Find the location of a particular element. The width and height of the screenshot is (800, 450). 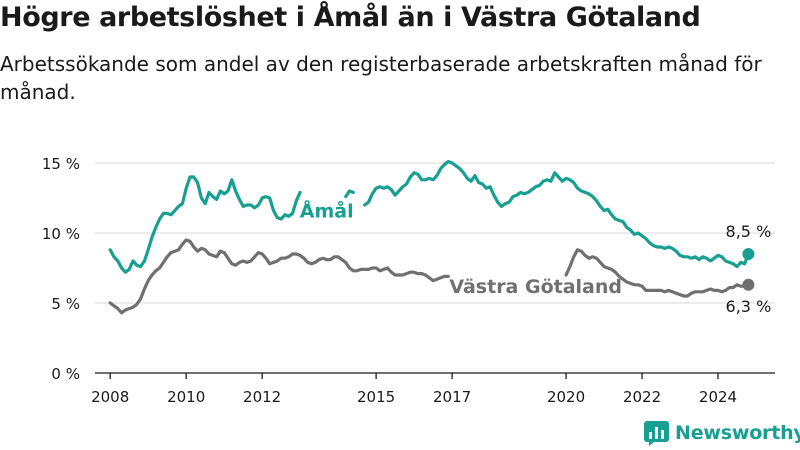

brand-name: Newsworthy is located at coordinates (737, 433).